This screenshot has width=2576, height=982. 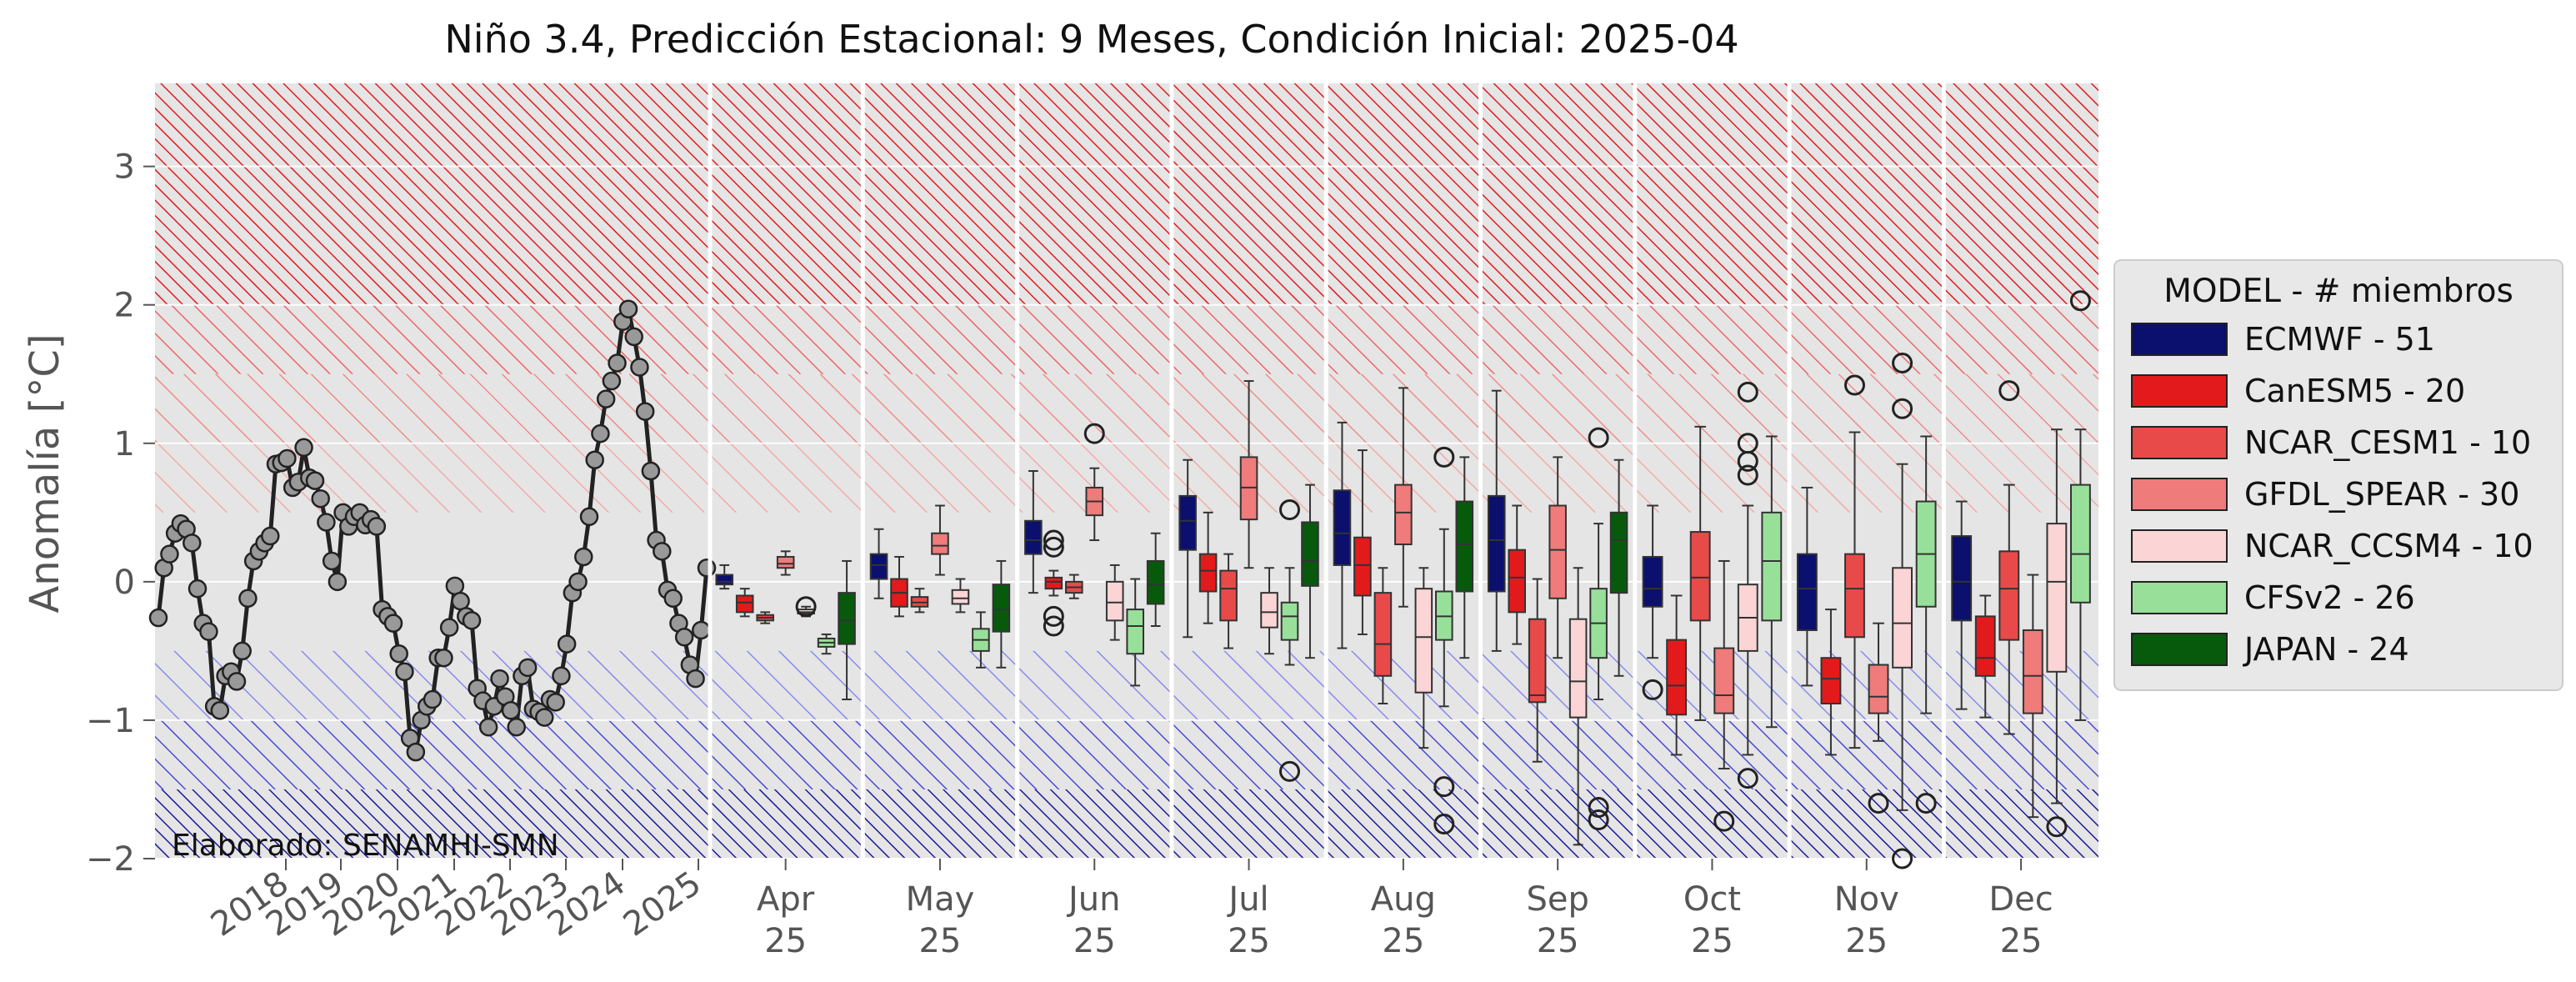 What do you see at coordinates (2338, 291) in the screenshot?
I see `legend-title: MODEL - # miembros` at bounding box center [2338, 291].